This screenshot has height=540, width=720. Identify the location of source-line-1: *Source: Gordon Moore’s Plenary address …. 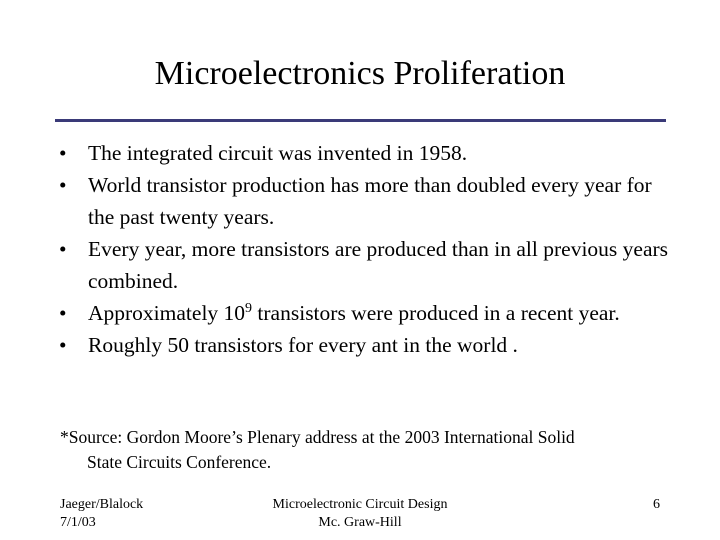
(317, 437).